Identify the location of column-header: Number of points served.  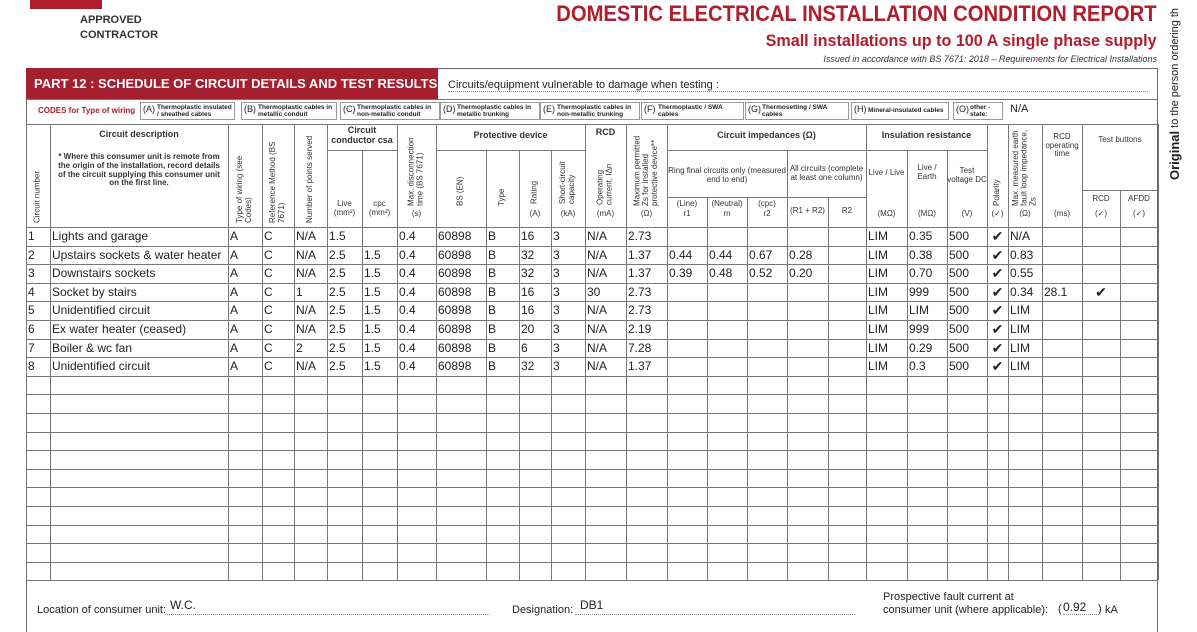
(310, 179).